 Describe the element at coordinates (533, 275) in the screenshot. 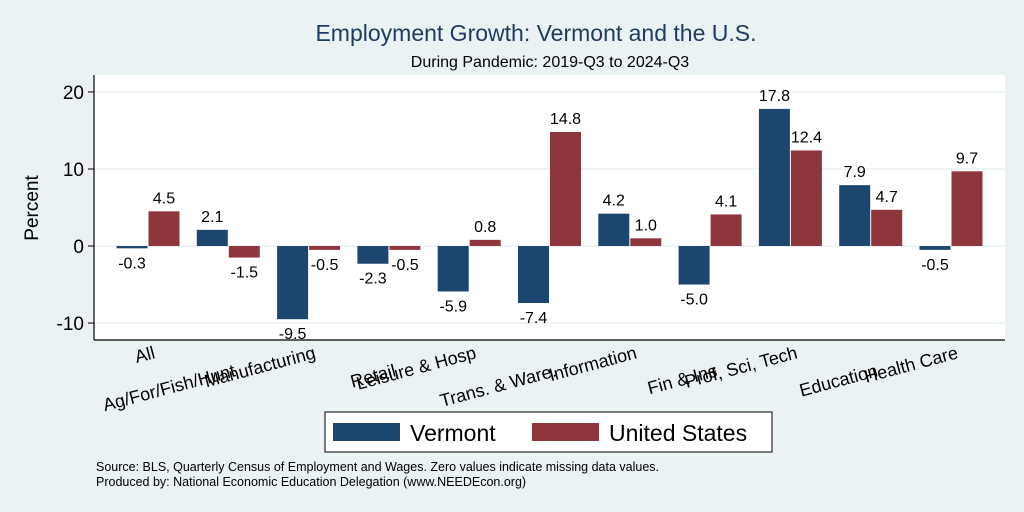

I see `bar-vermont-trans-ware` at that location.